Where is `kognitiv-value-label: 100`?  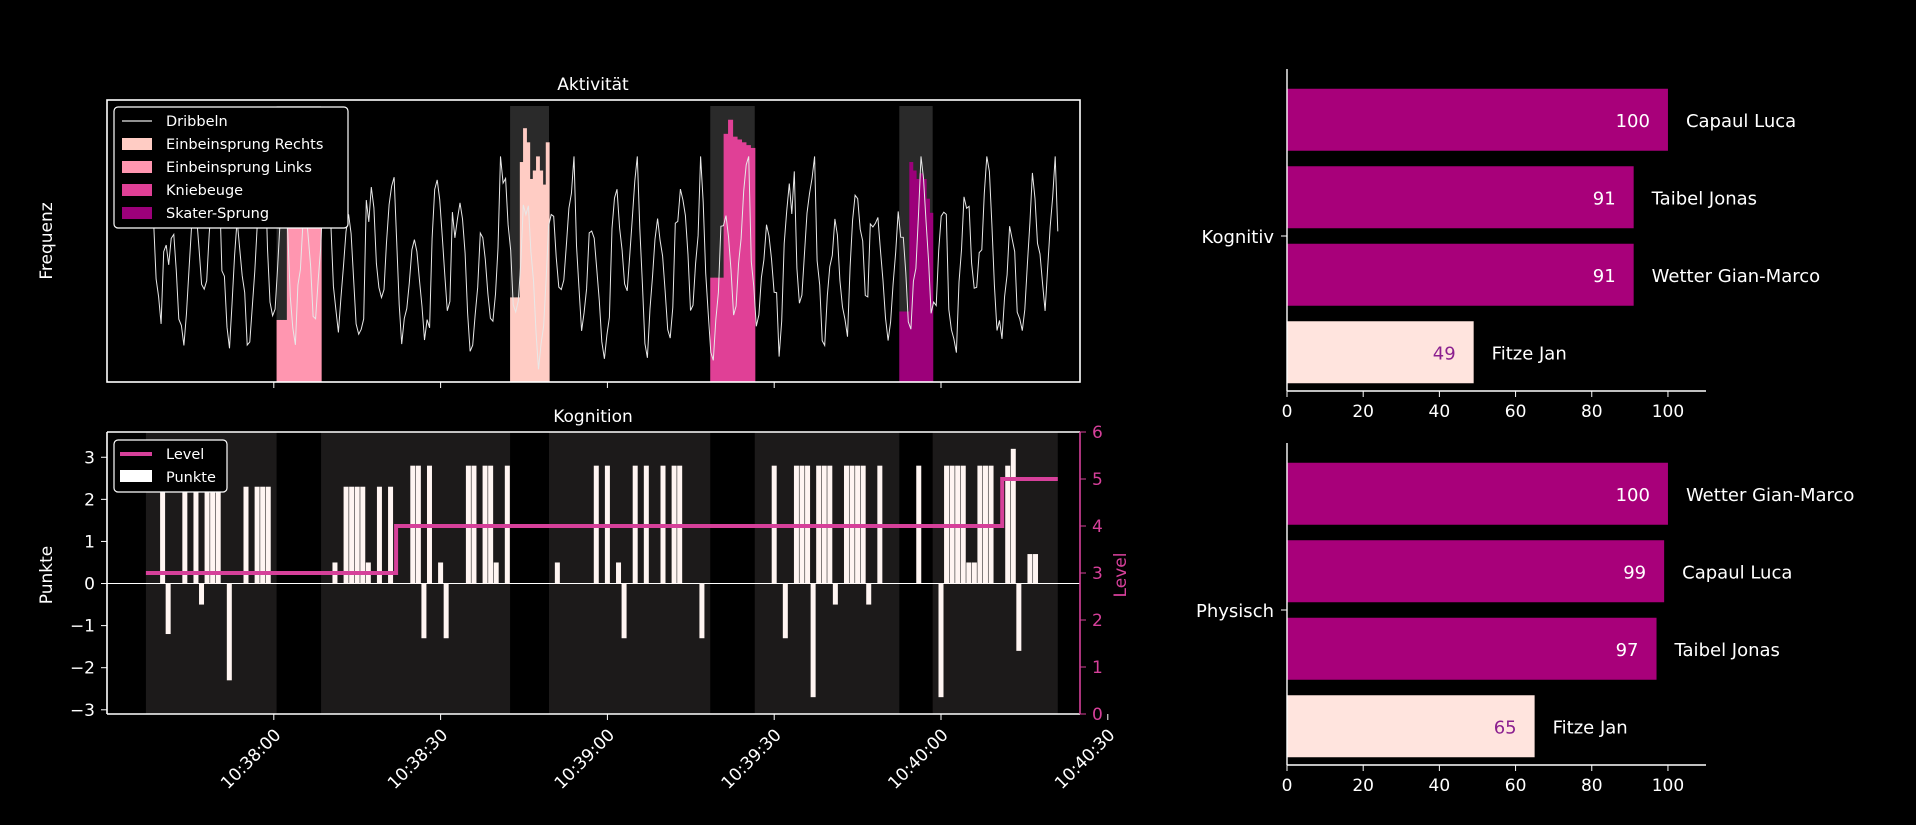
kognitiv-value-label: 100 is located at coordinates (1633, 121).